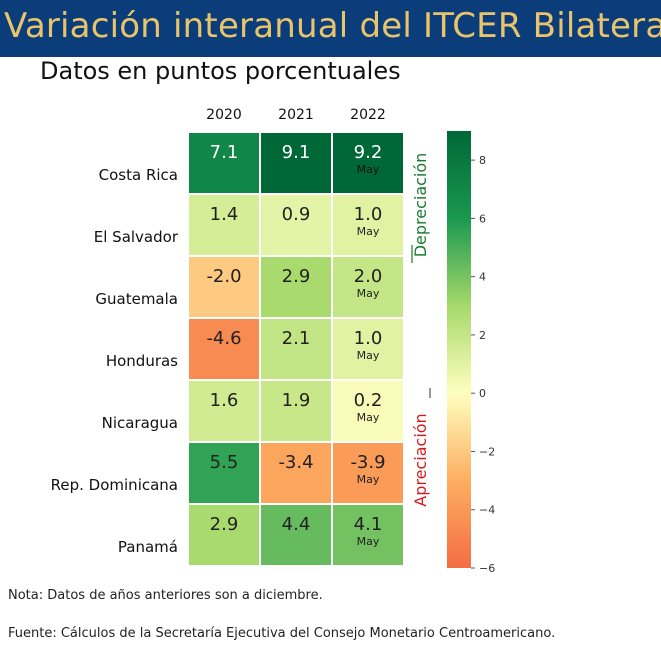 This screenshot has width=661, height=656. What do you see at coordinates (368, 276) in the screenshot?
I see `cell-value-label: 2.0` at bounding box center [368, 276].